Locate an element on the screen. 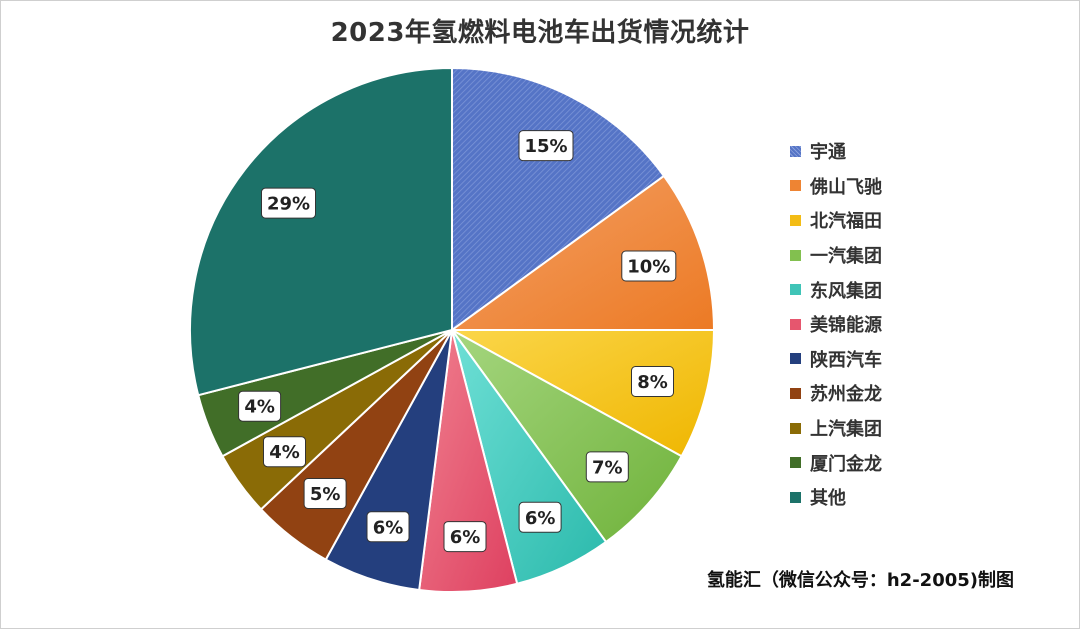  legend-label: 北汽福田 is located at coordinates (846, 222).